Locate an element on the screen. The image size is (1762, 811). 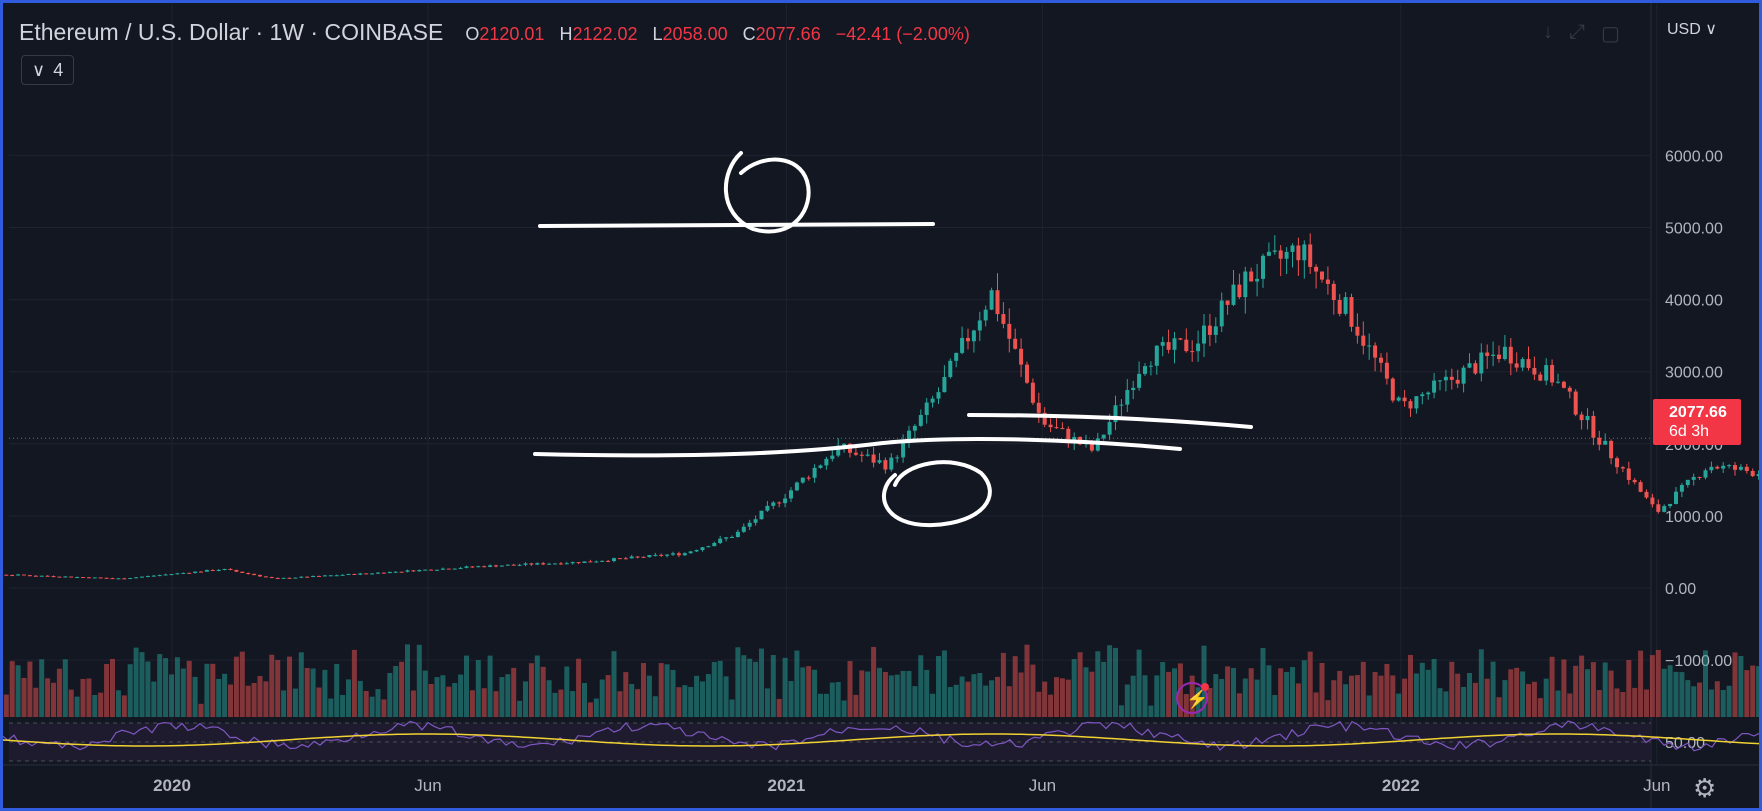
indicators-toggle-button: ∨ 4 is located at coordinates (48, 70).